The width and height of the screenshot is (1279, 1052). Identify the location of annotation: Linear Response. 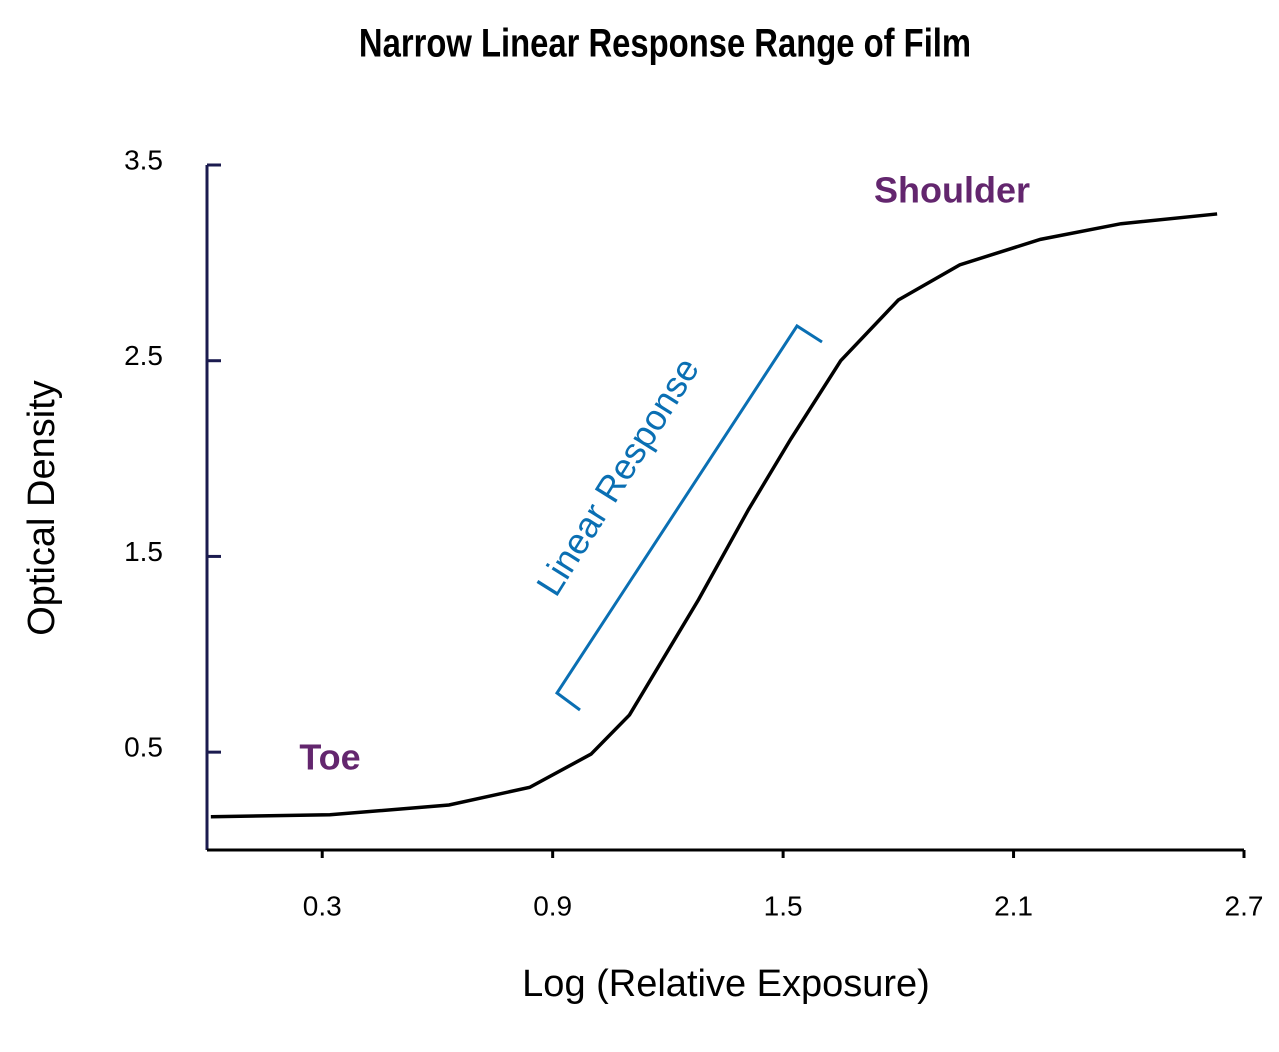
(617, 476).